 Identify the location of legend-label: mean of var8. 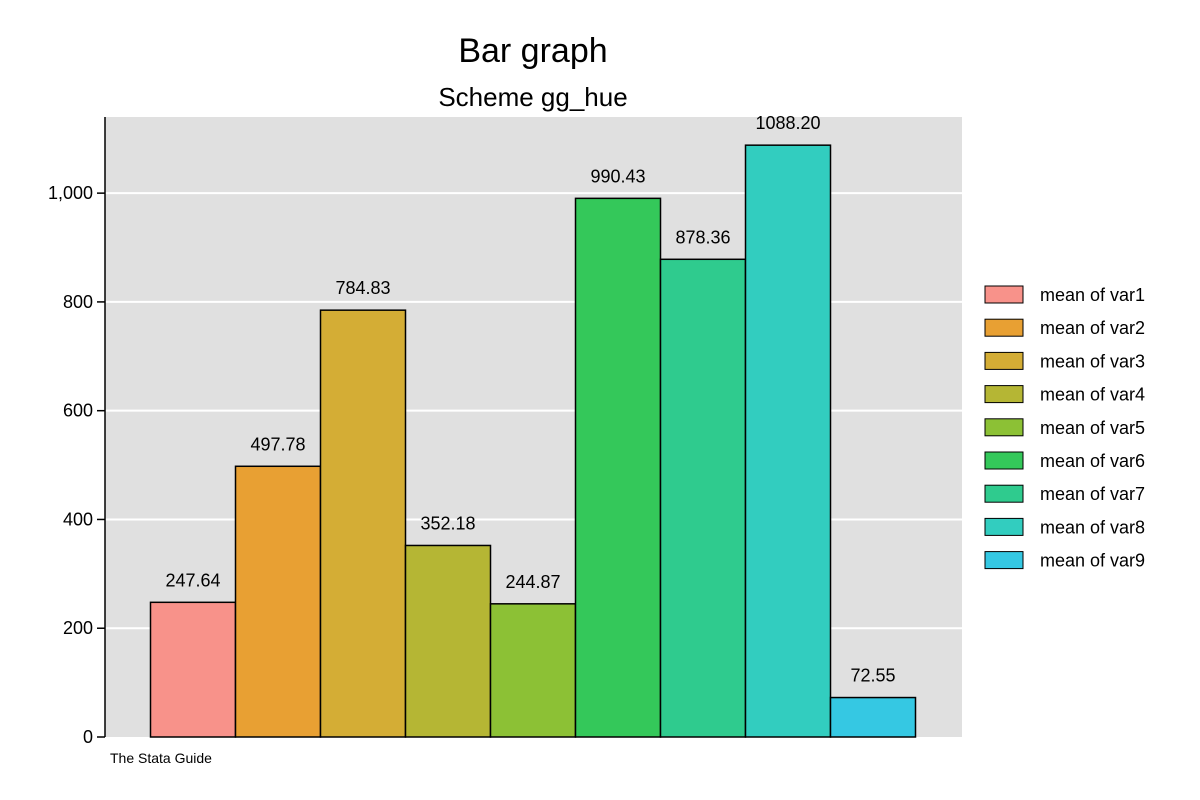
(1092, 527).